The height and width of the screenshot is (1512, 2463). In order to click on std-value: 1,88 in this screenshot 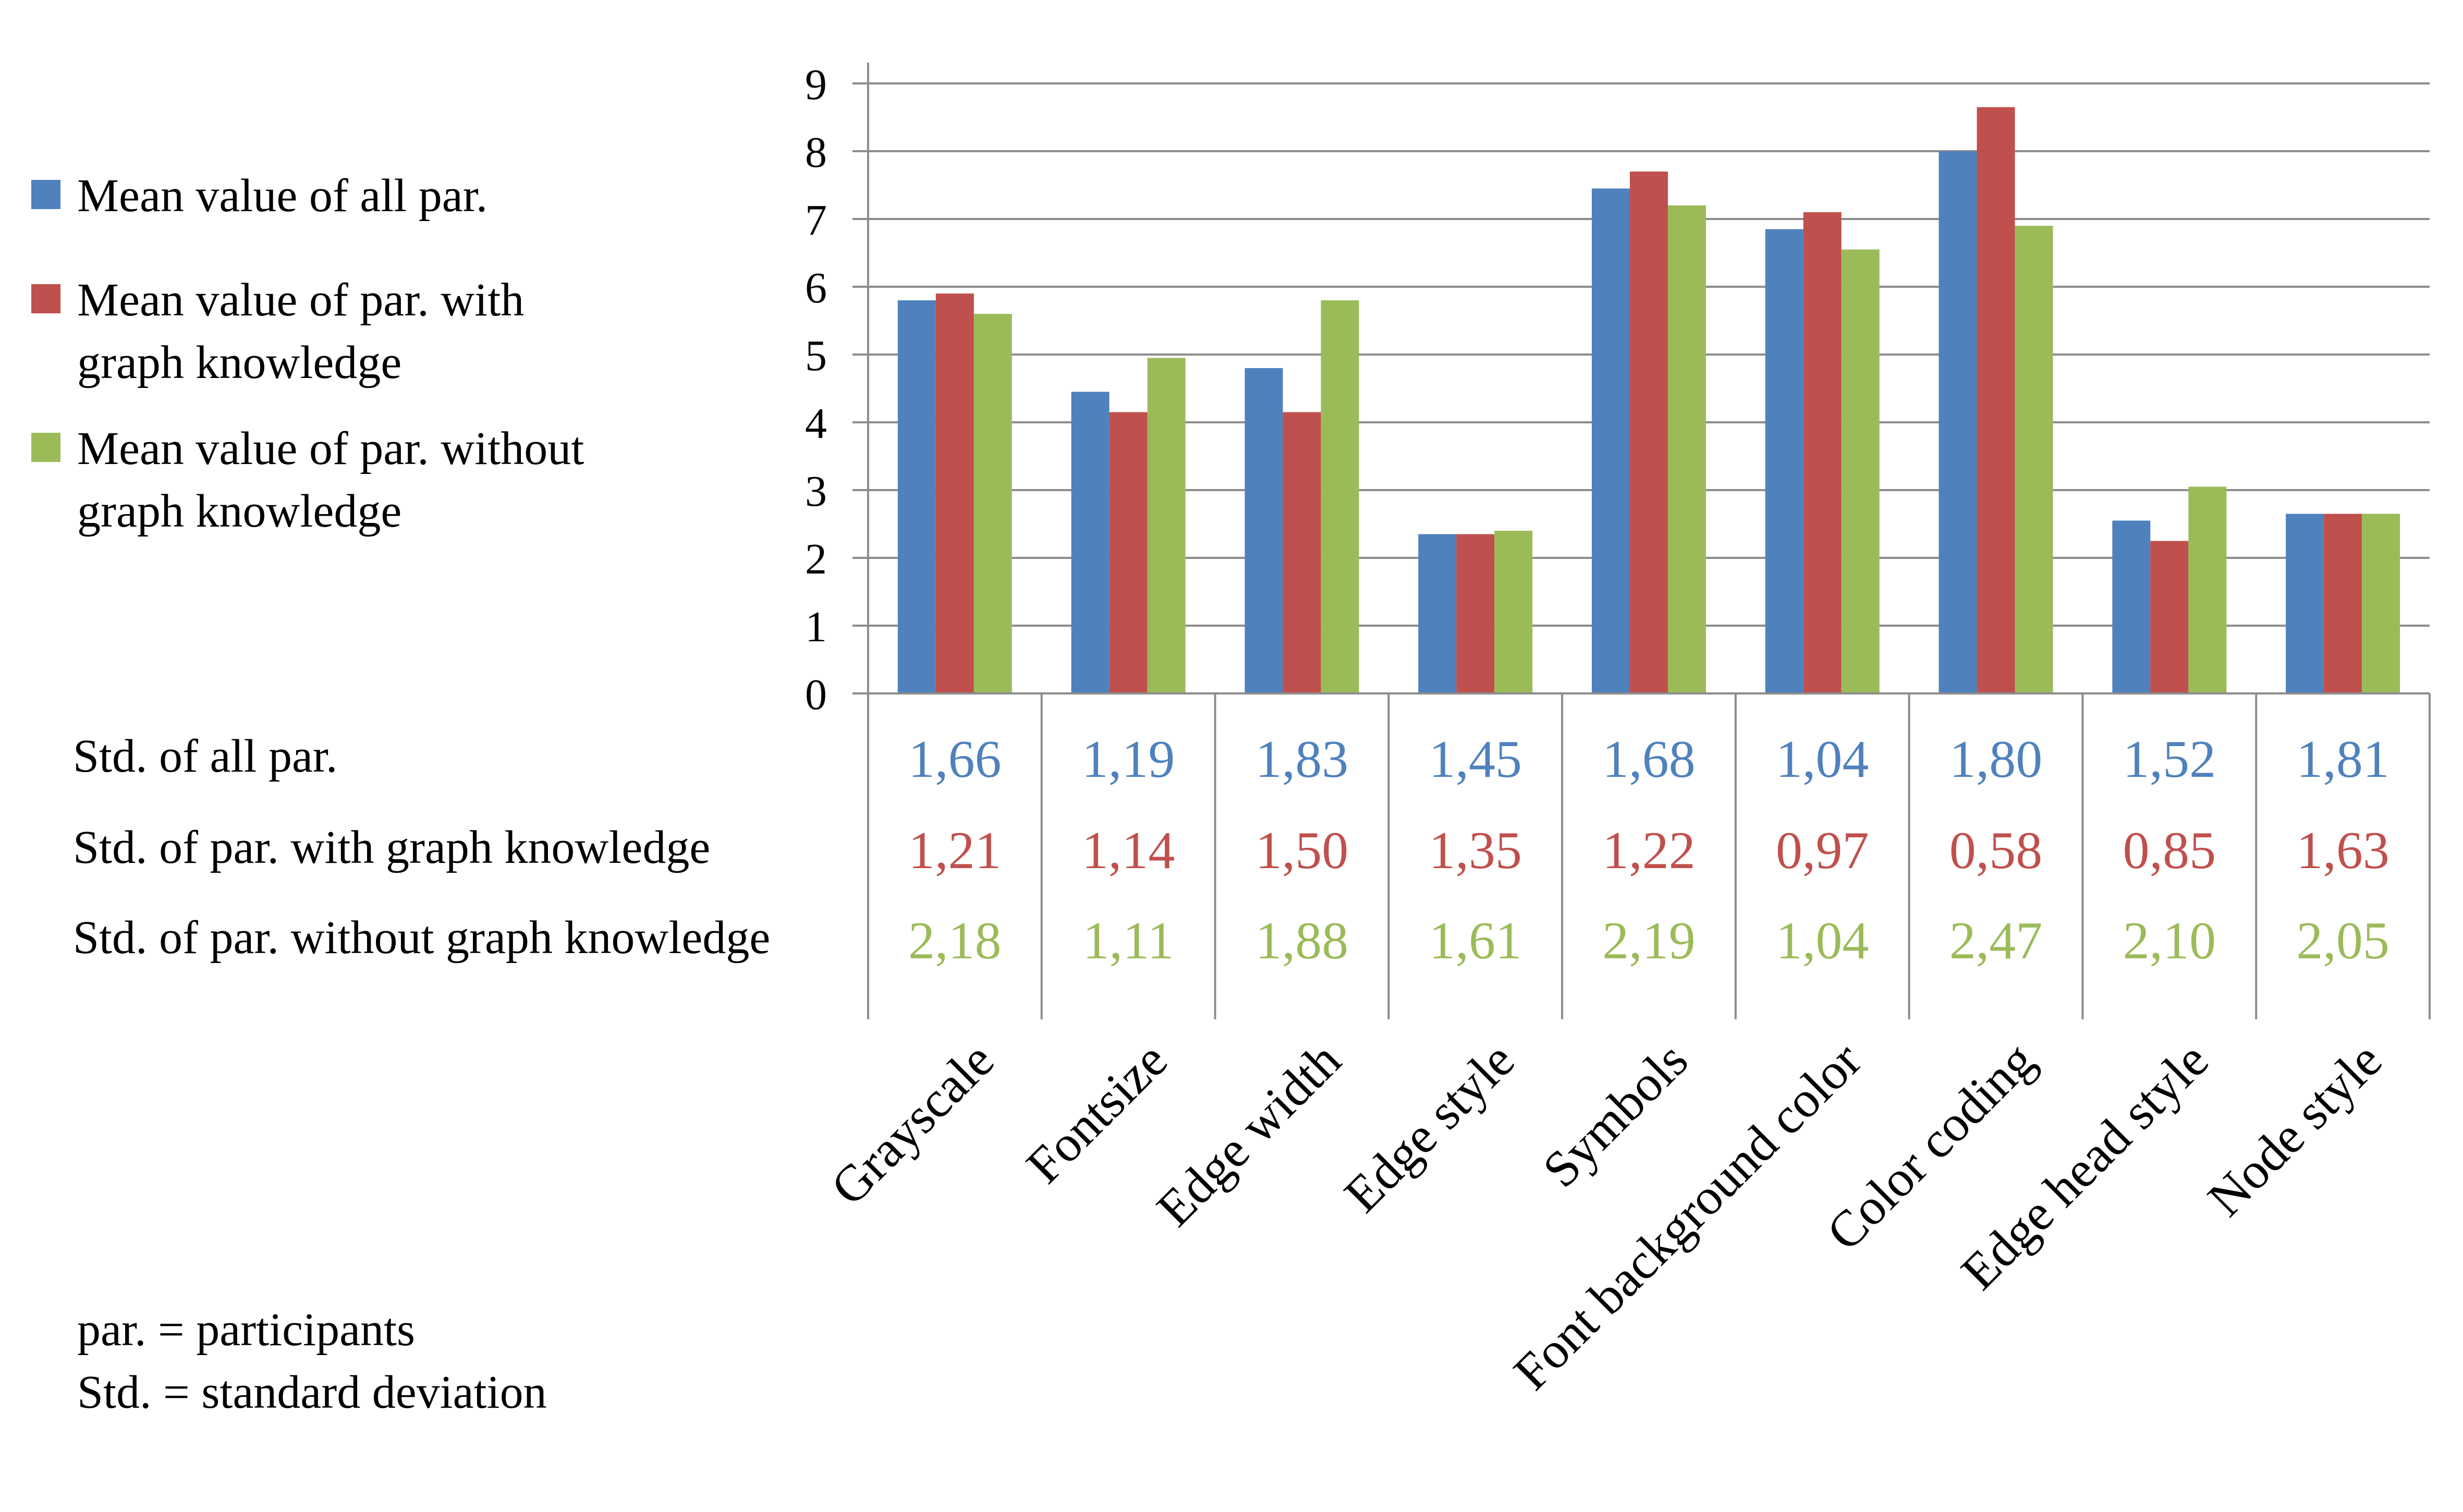, I will do `click(1302, 940)`.